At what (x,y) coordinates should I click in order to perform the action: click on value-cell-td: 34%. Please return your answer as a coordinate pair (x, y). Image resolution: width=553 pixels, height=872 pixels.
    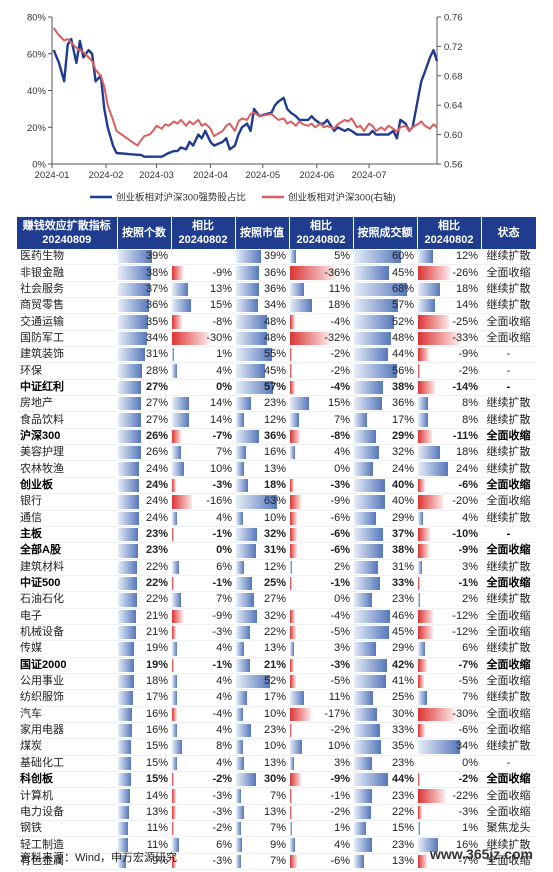
    Looking at the image, I should click on (449, 747).